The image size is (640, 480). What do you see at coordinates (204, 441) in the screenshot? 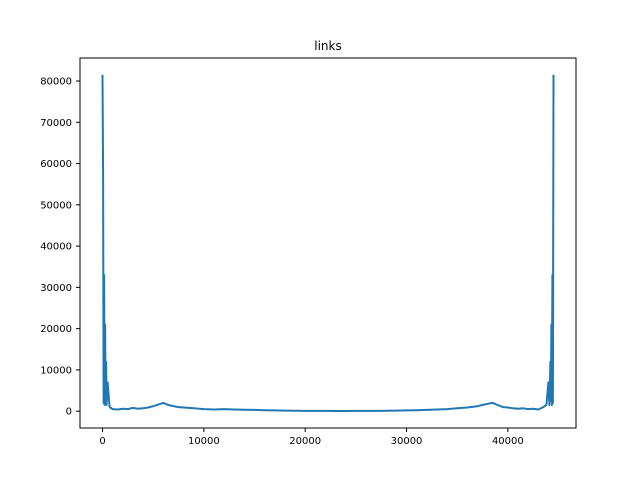
I see `x-tick-label-1: 10000` at bounding box center [204, 441].